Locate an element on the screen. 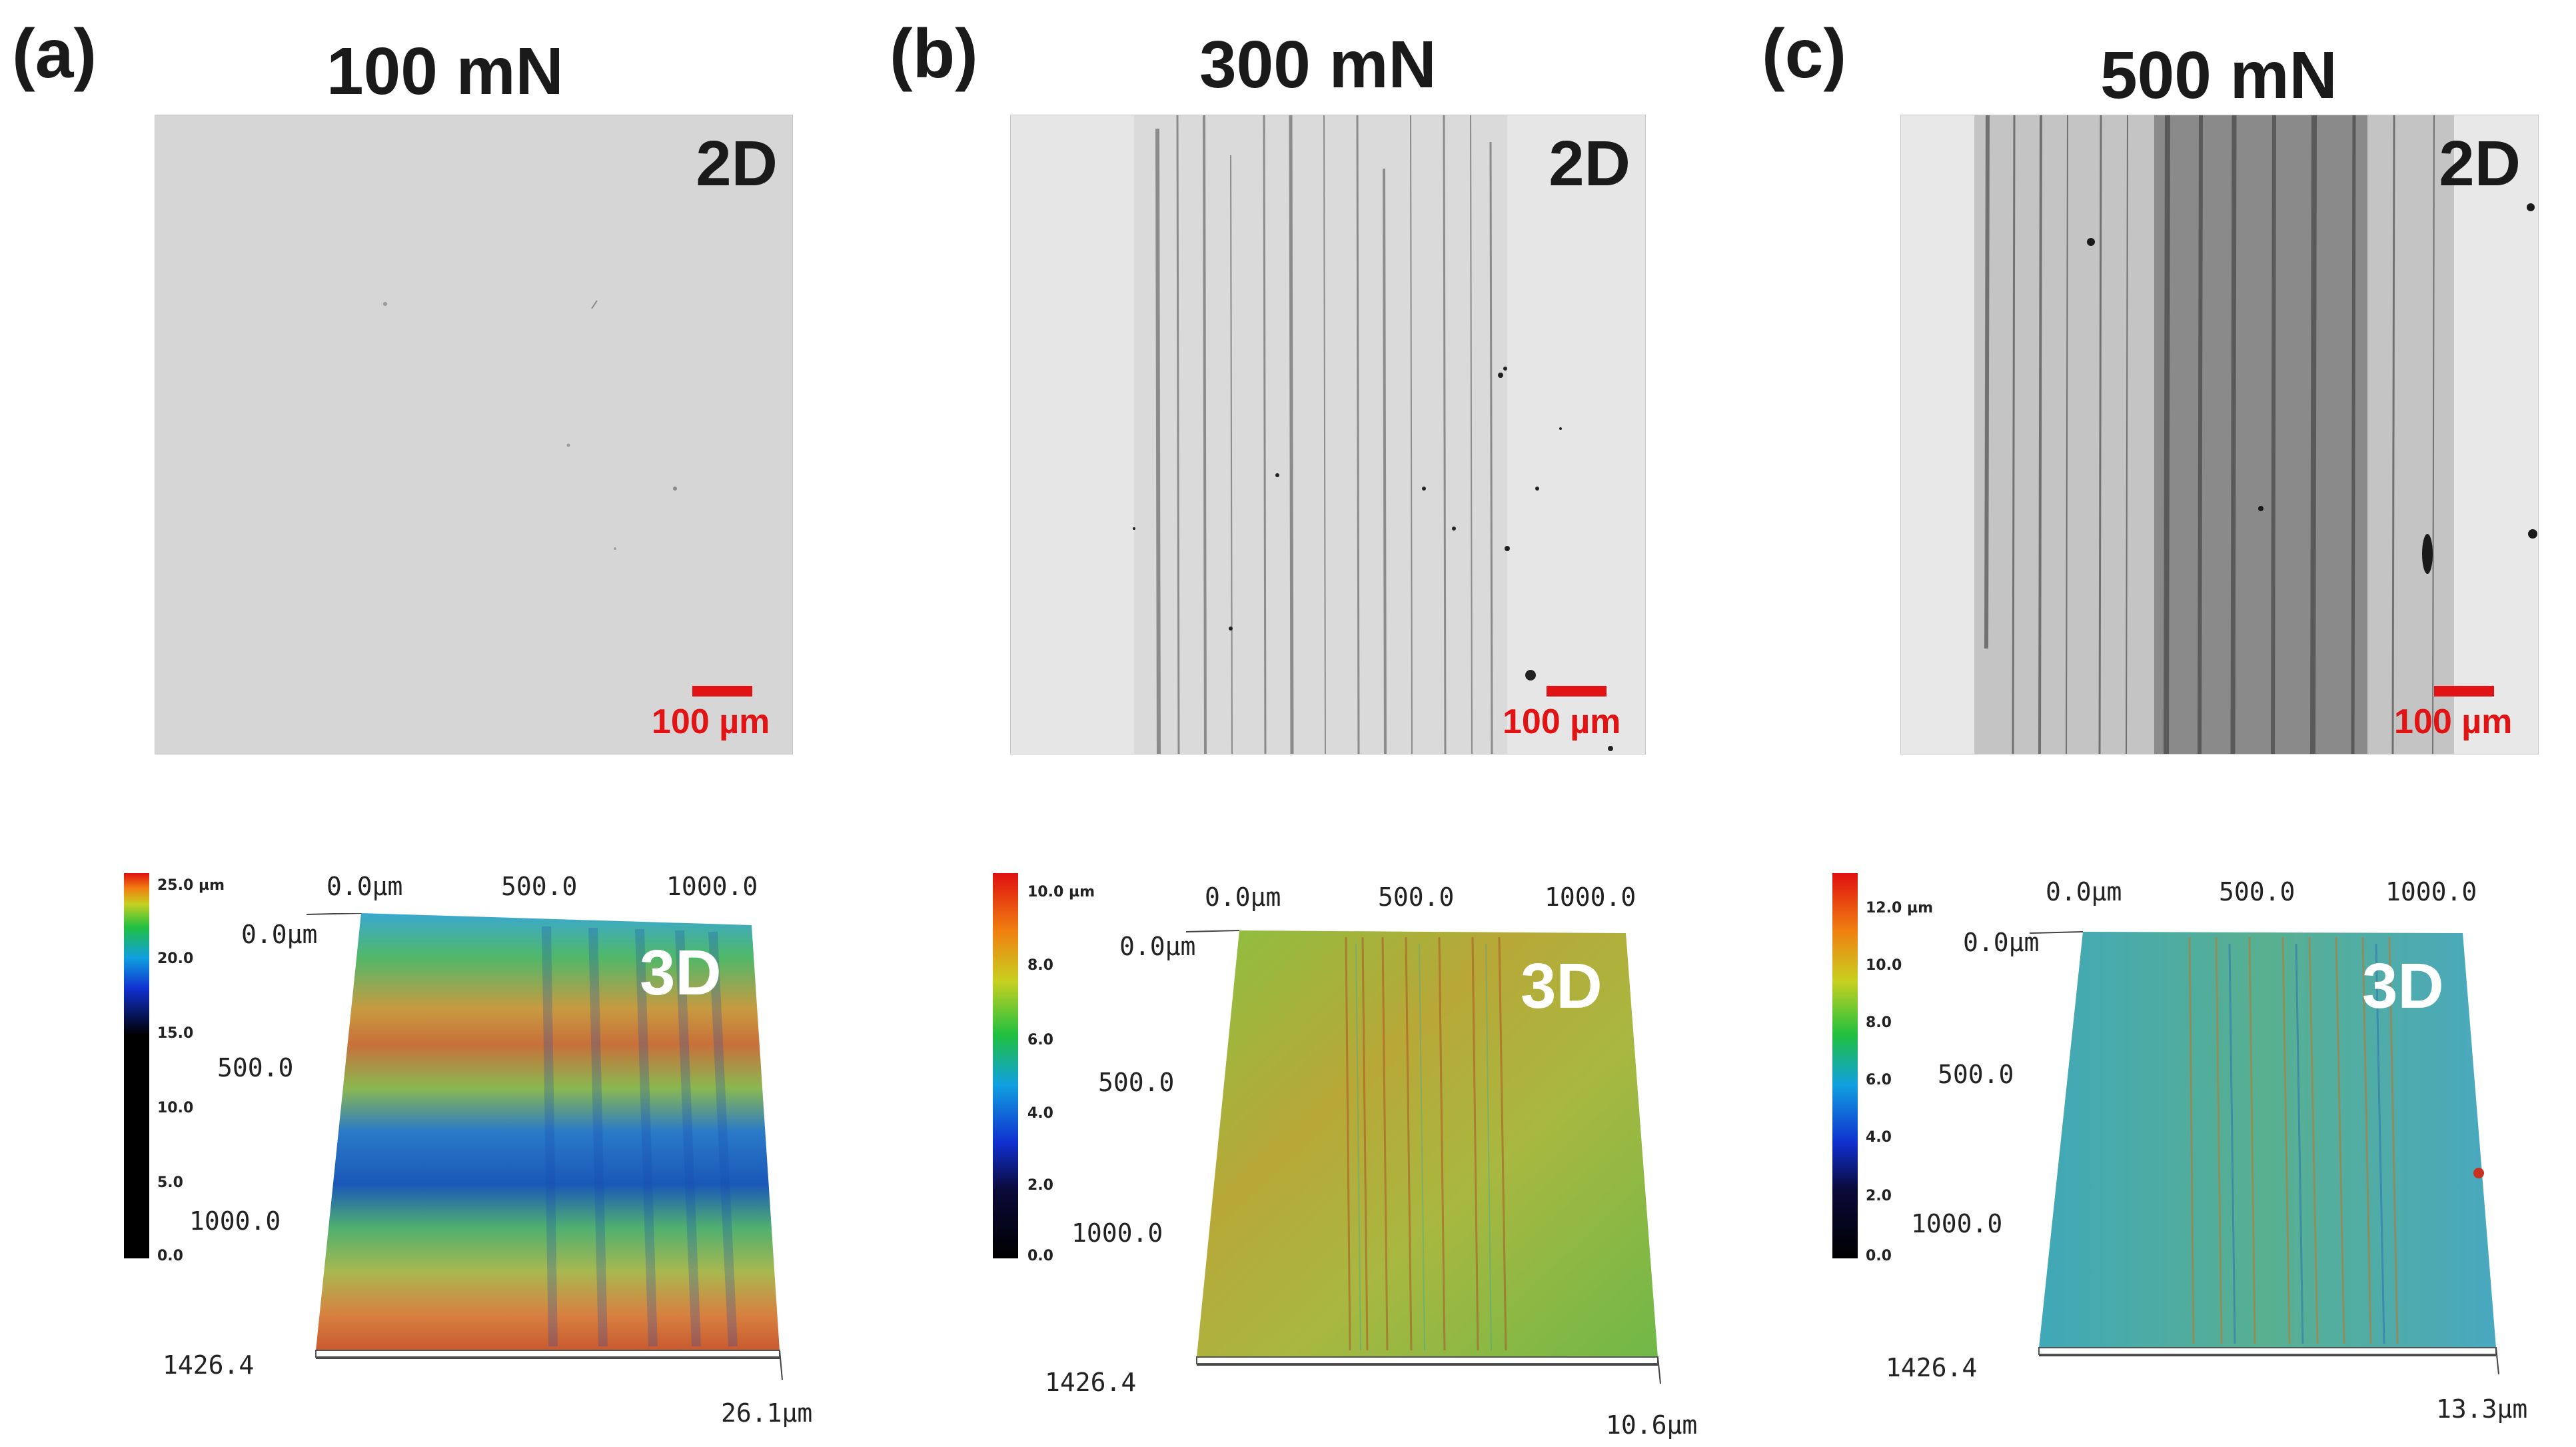 The height and width of the screenshot is (1447, 2576). panel-a-ytick: 0.0µm is located at coordinates (279, 934).